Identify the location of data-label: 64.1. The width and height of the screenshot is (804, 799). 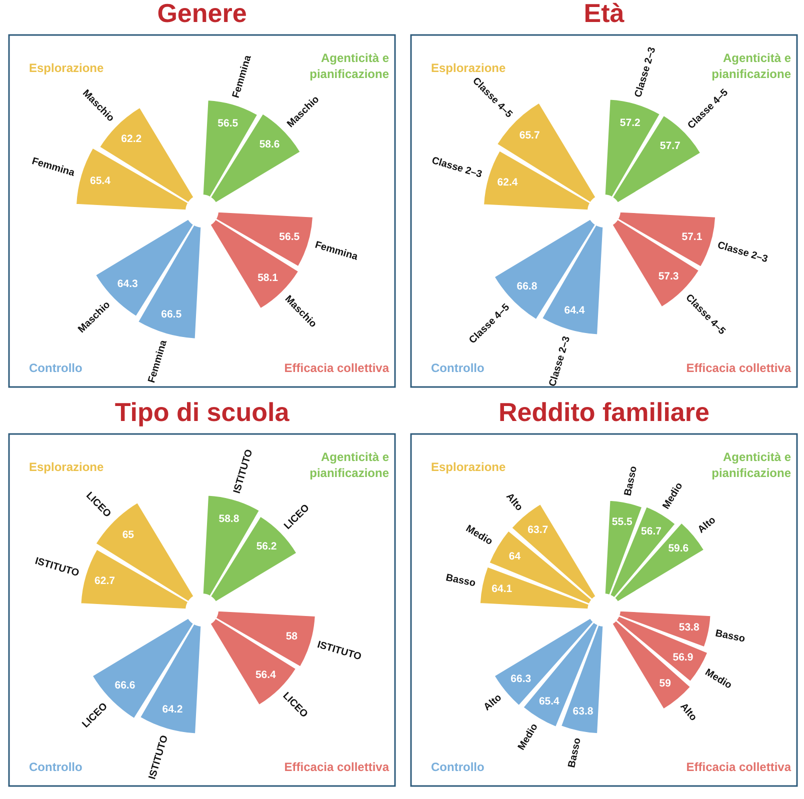
(502, 588).